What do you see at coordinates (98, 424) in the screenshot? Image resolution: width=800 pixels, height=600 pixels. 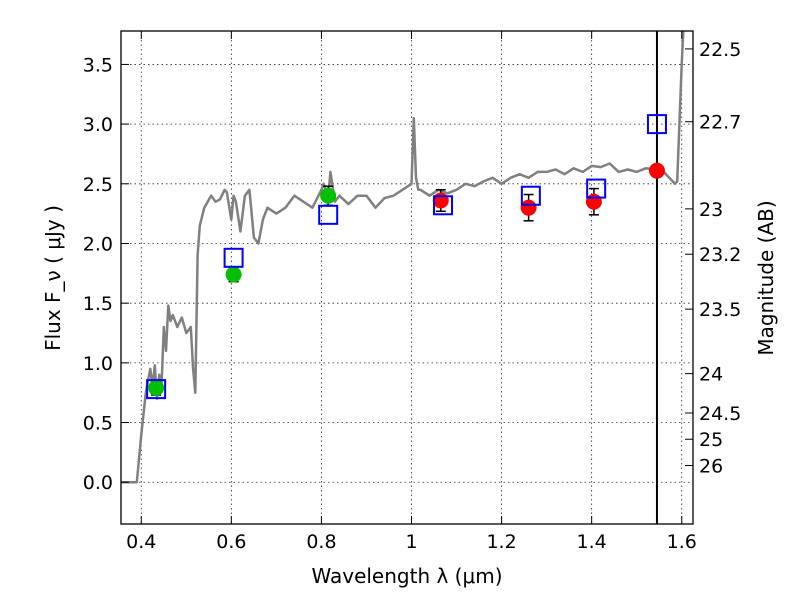 I see `y-tick-label: 0.5` at bounding box center [98, 424].